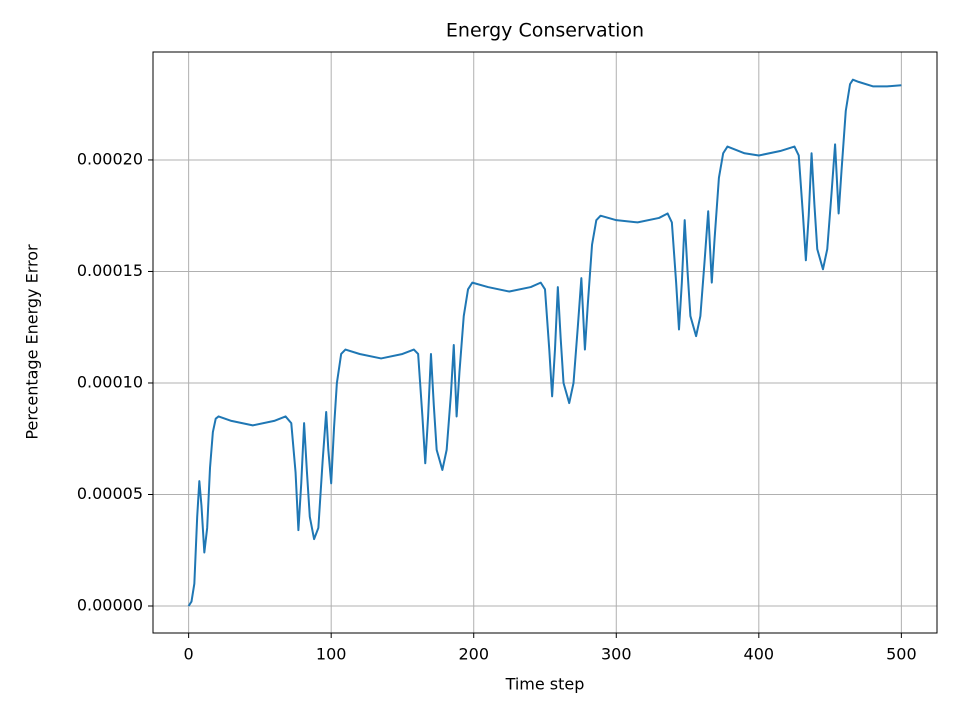 Image resolution: width=960 pixels, height=720 pixels. I want to click on x-tick-label: 400, so click(759, 654).